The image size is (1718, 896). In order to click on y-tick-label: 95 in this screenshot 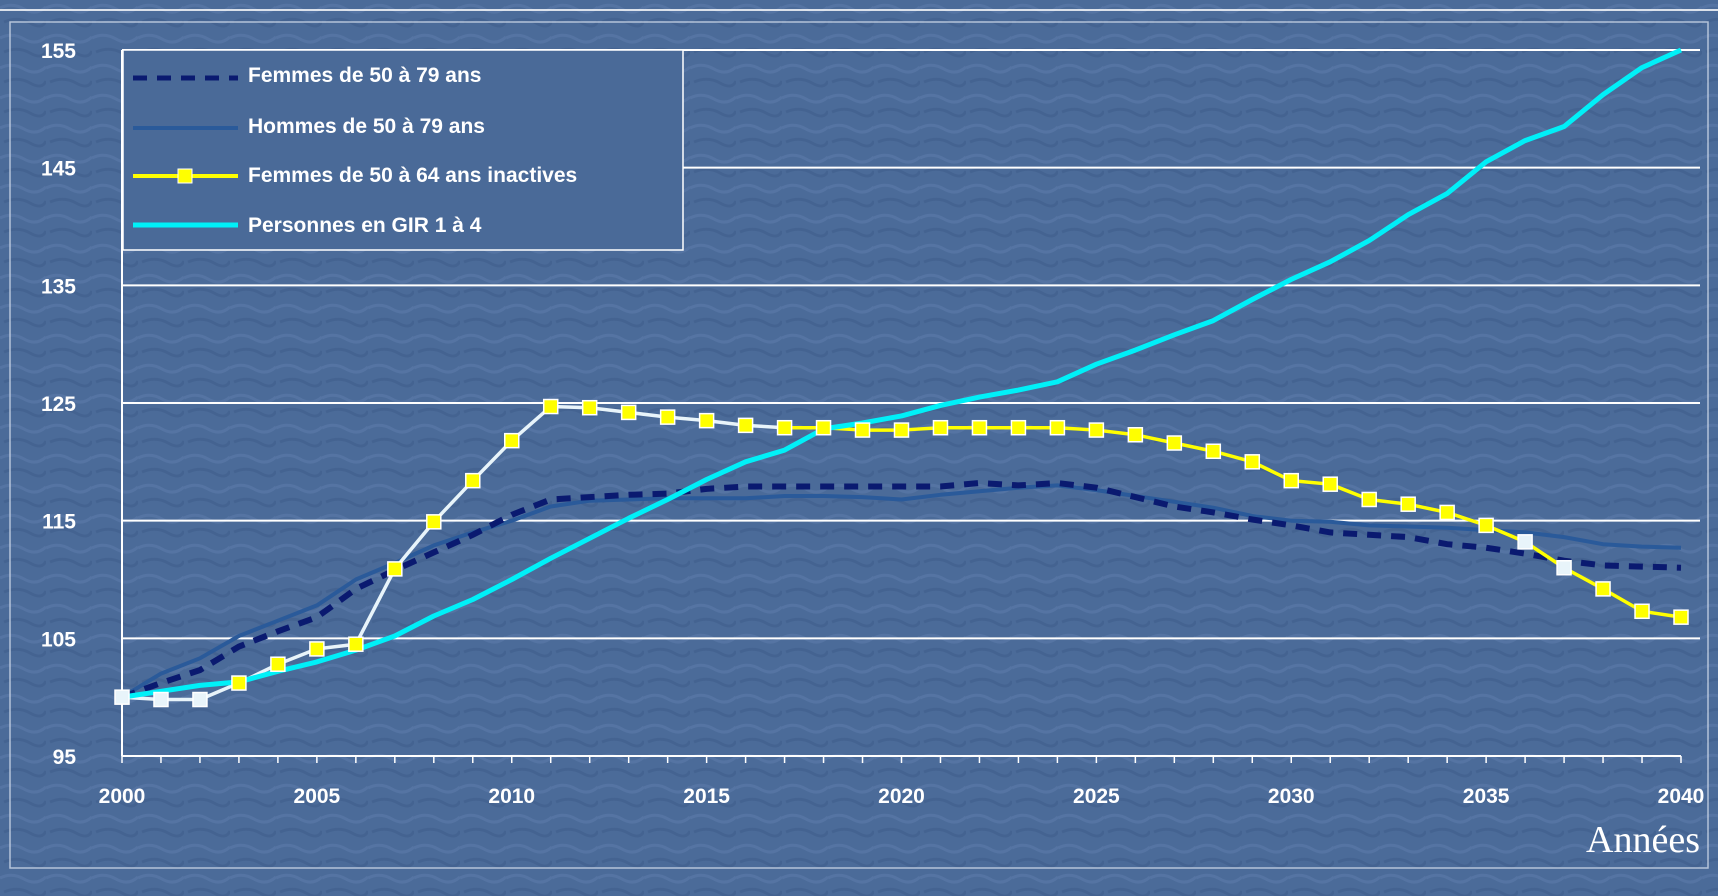, I will do `click(65, 757)`.